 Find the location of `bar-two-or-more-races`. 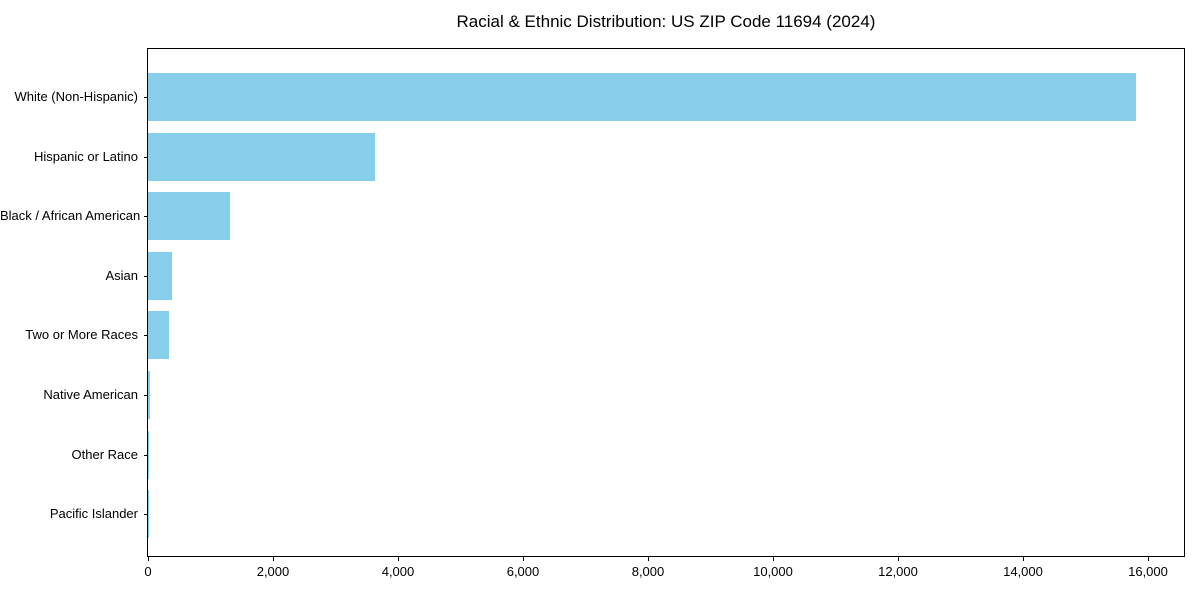

bar-two-or-more-races is located at coordinates (158, 335).